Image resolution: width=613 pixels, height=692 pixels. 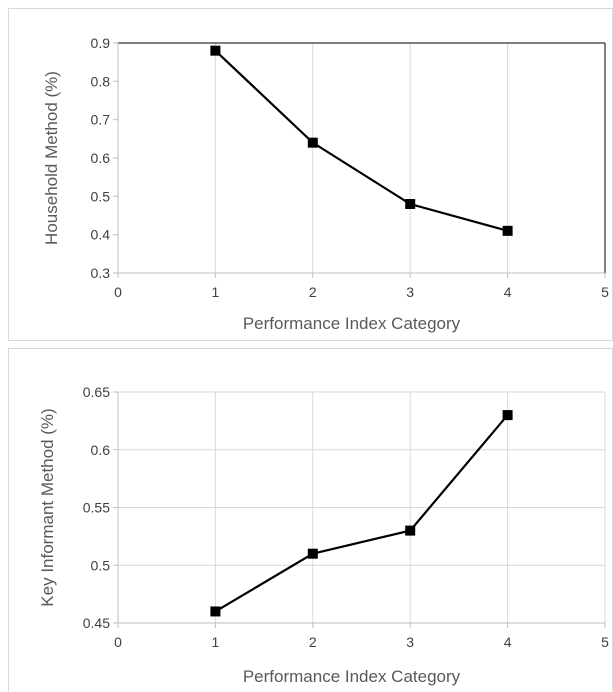 What do you see at coordinates (47, 507) in the screenshot?
I see `y-axis-title: Key Informant Method (%)` at bounding box center [47, 507].